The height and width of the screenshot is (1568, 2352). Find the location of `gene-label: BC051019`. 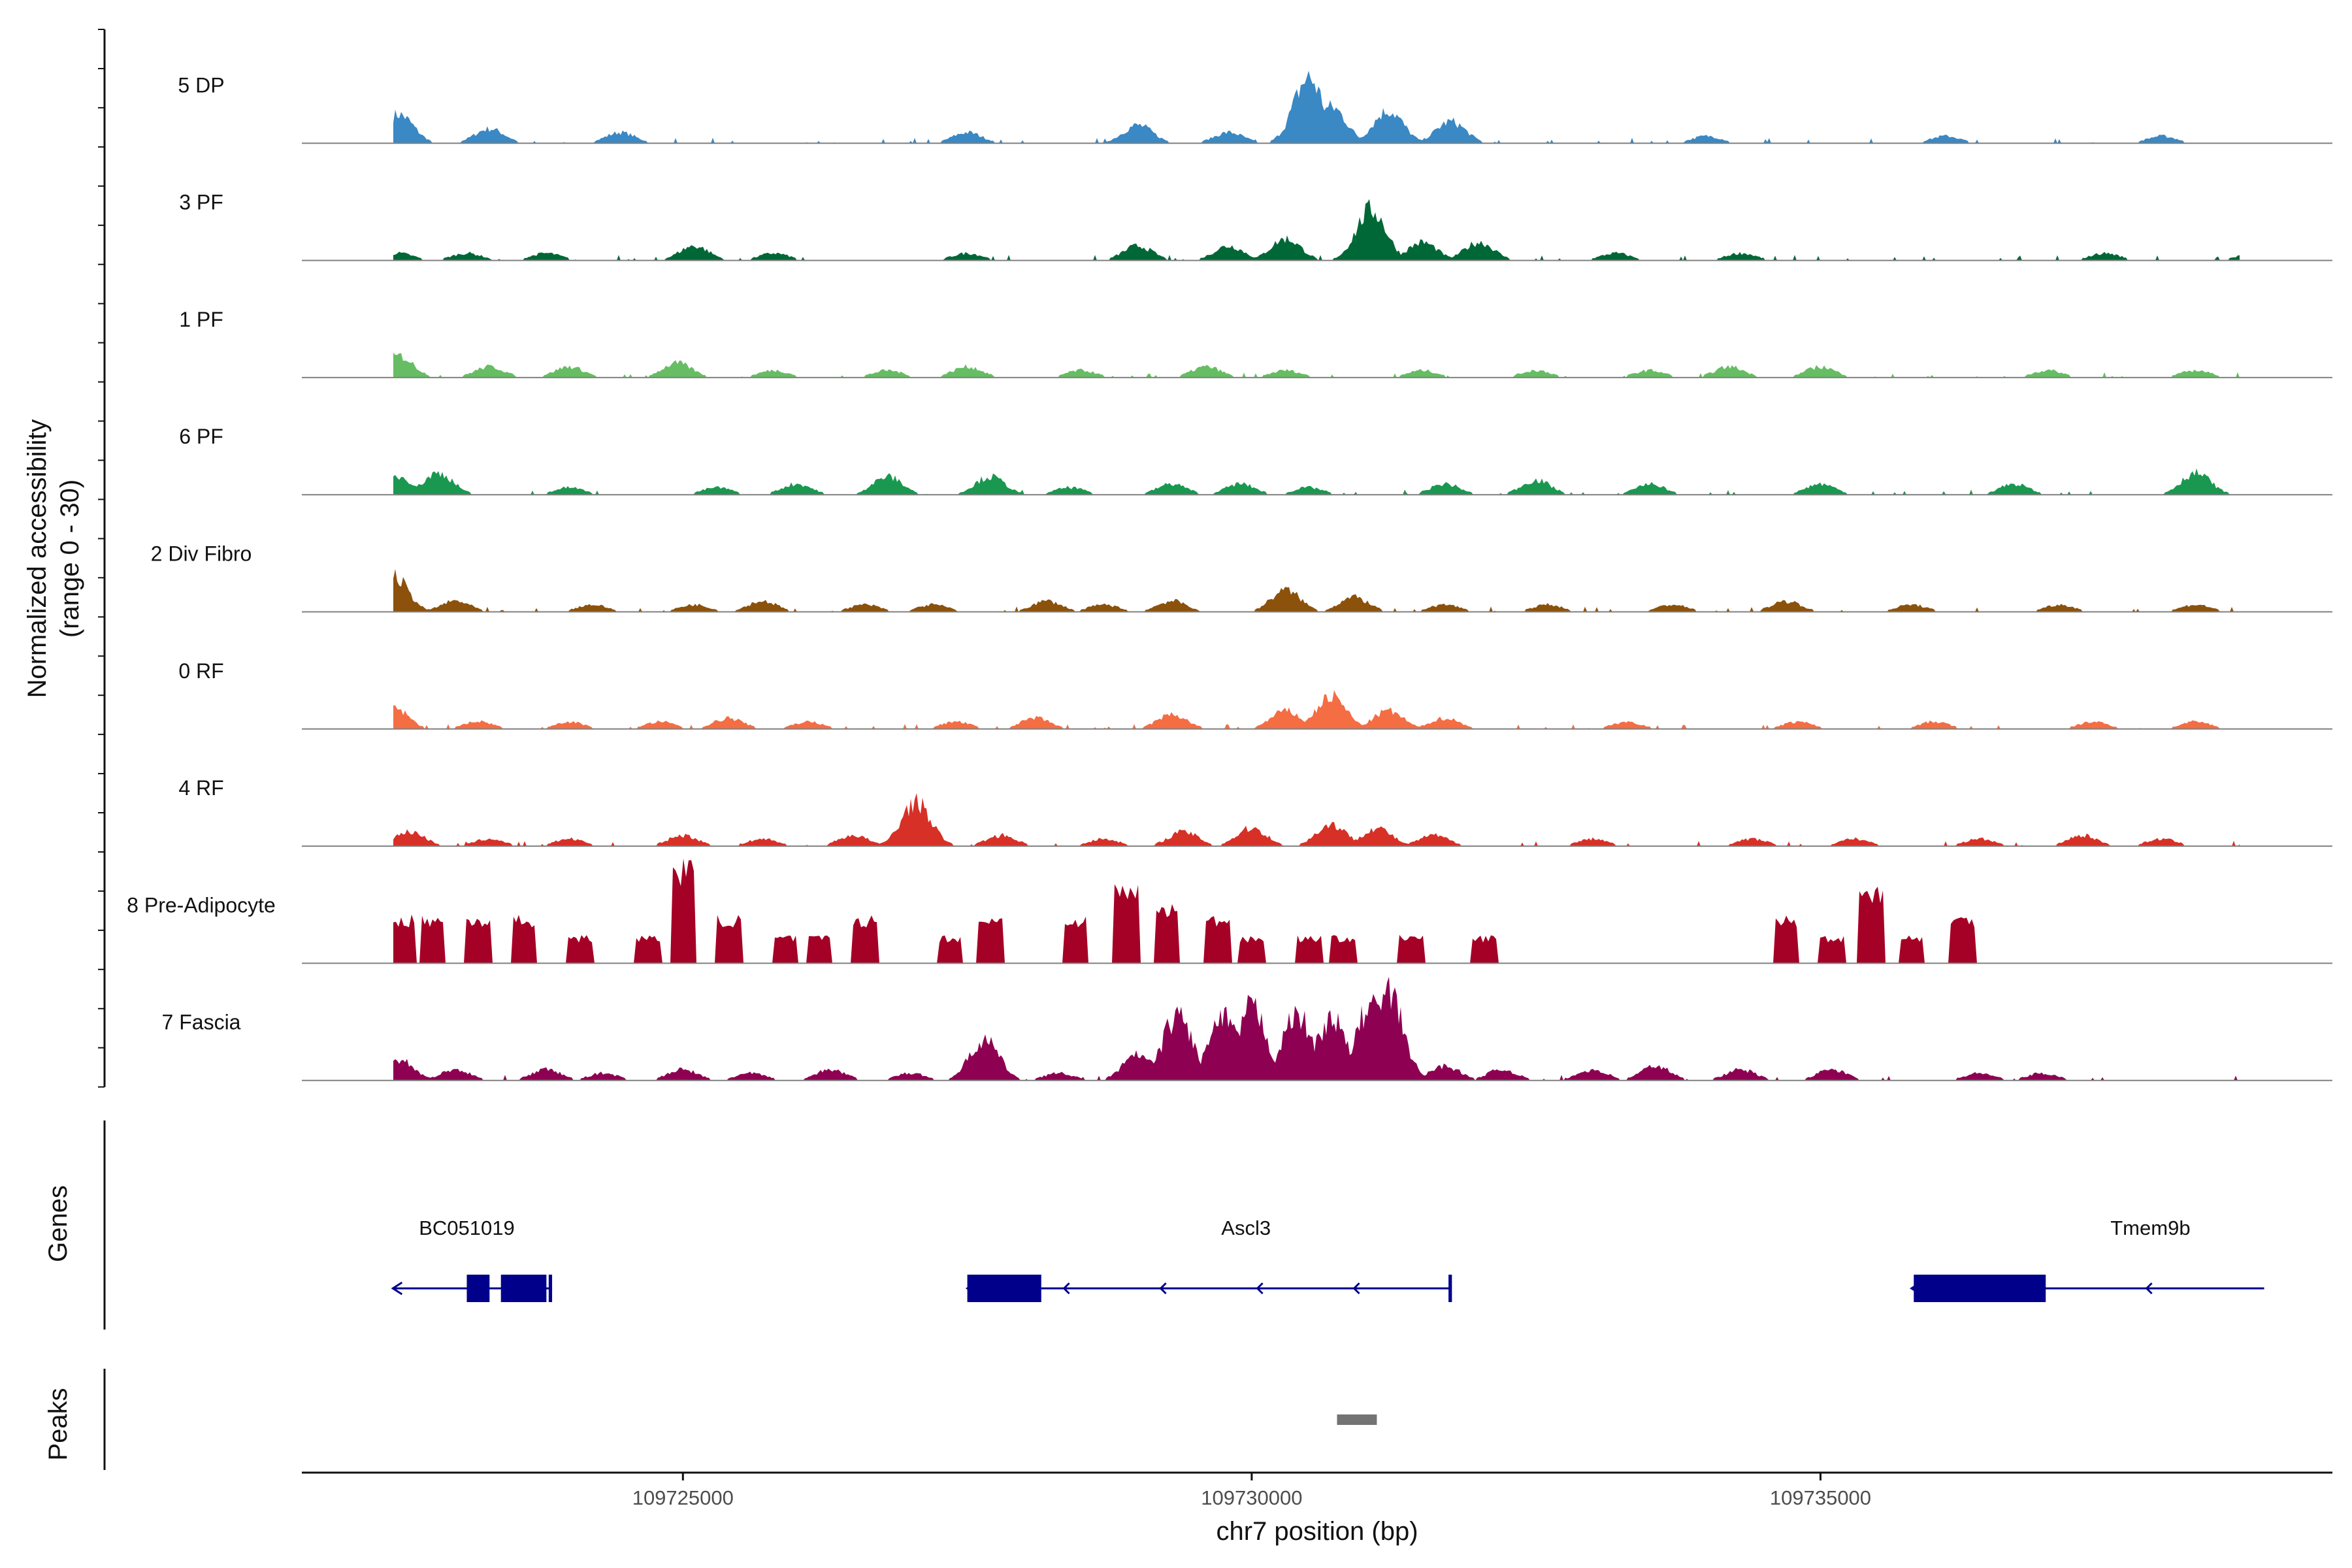

gene-label: BC051019 is located at coordinates (467, 1228).